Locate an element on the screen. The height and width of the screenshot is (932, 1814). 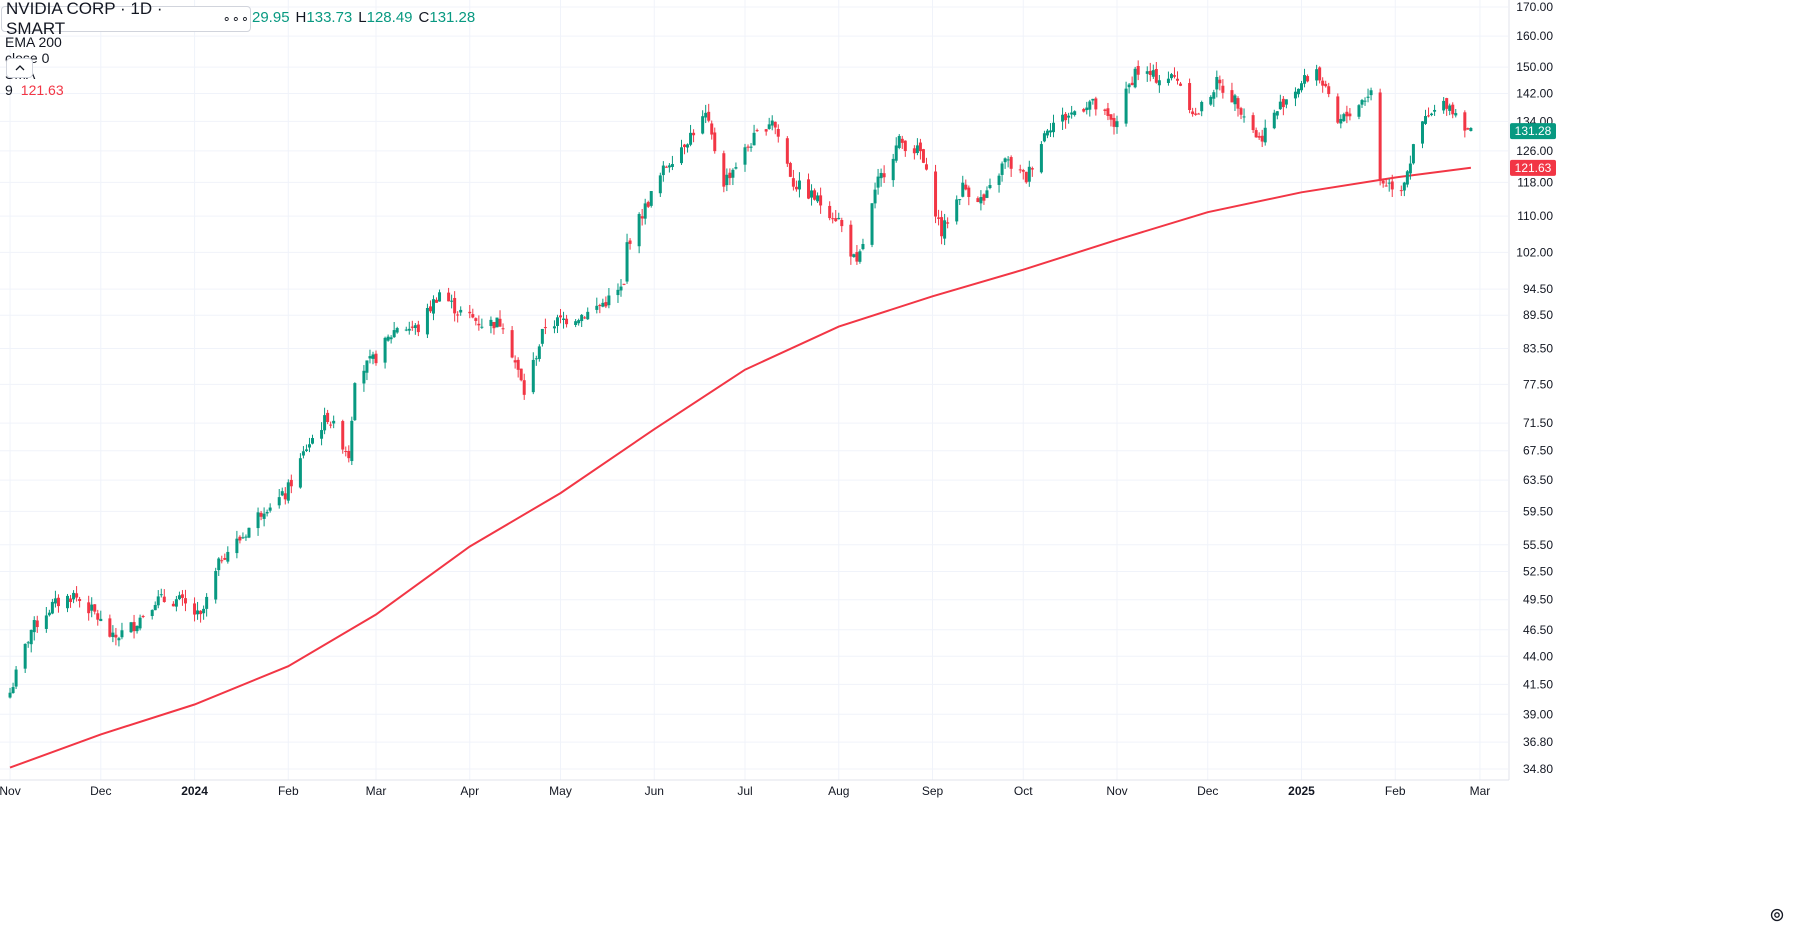
y-tick-label: 83.50 is located at coordinates (1538, 349).